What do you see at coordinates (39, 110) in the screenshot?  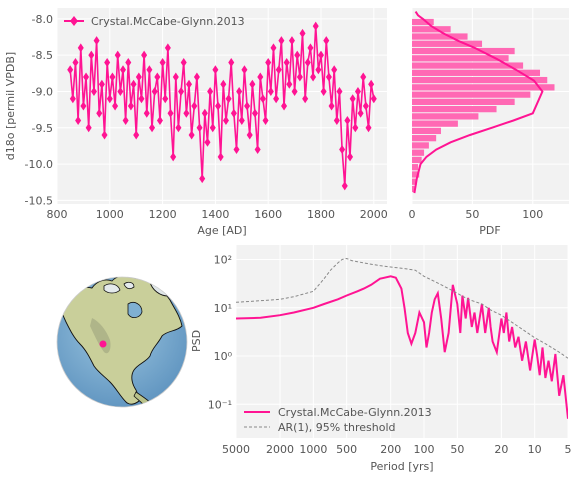 I see `timeseries-y-ticks: -10.5 -10.0 -9.5 -9.0 -8.5 -8.0` at bounding box center [39, 110].